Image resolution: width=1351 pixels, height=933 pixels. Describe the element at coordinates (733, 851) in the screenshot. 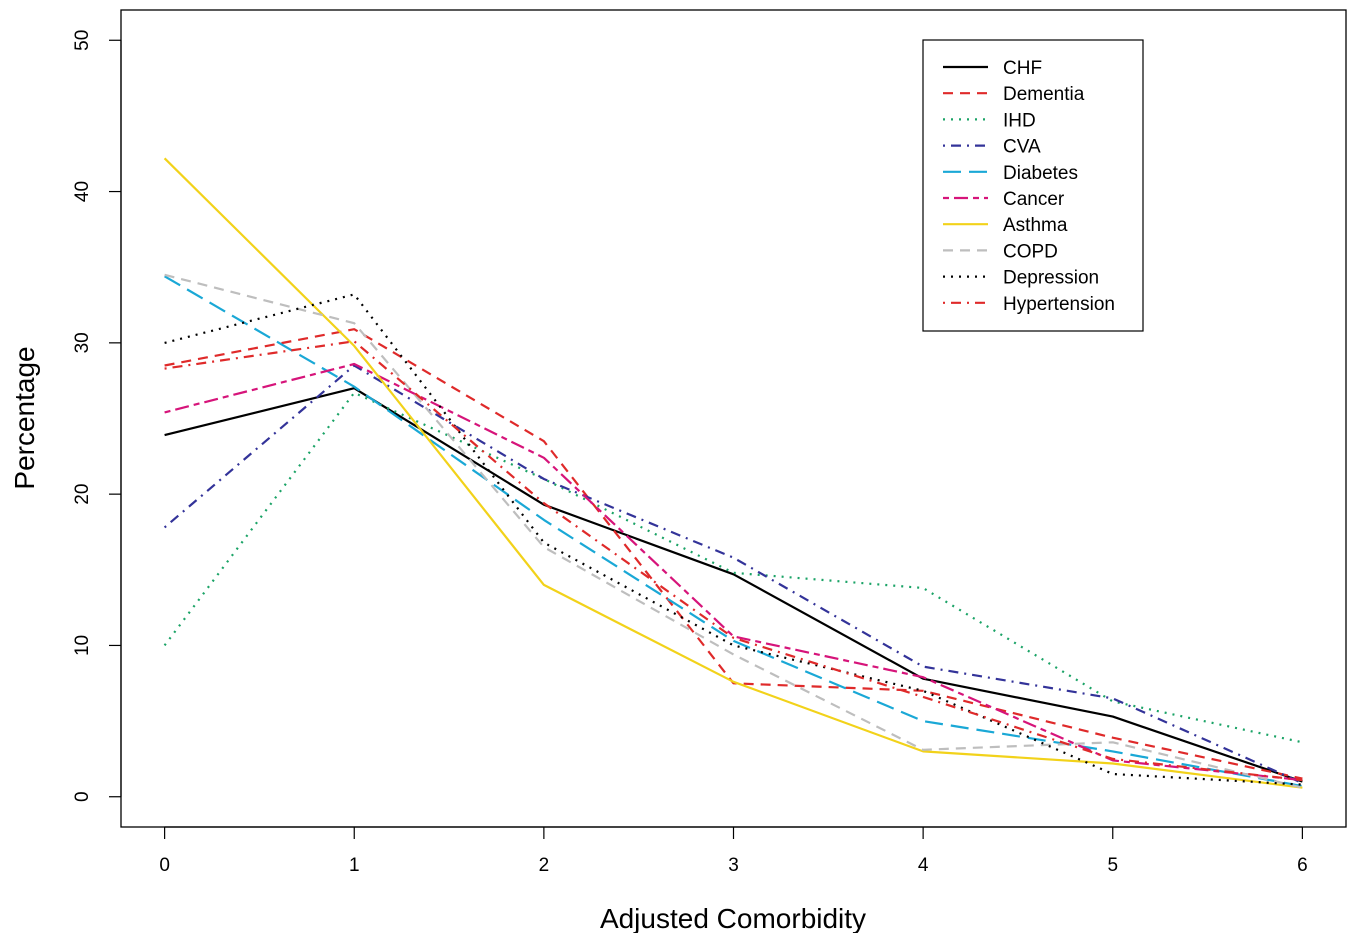

I see `x-axis: 0 1 2 3 4 5 6` at that location.